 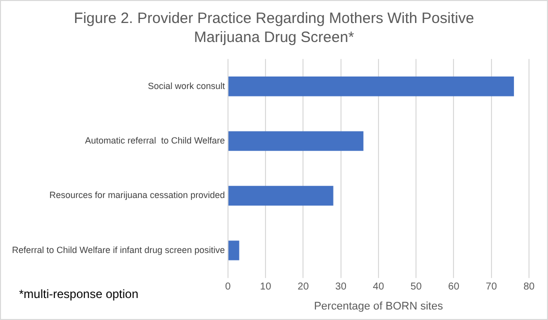 What do you see at coordinates (492, 287) in the screenshot?
I see `x-tick-label: 70` at bounding box center [492, 287].